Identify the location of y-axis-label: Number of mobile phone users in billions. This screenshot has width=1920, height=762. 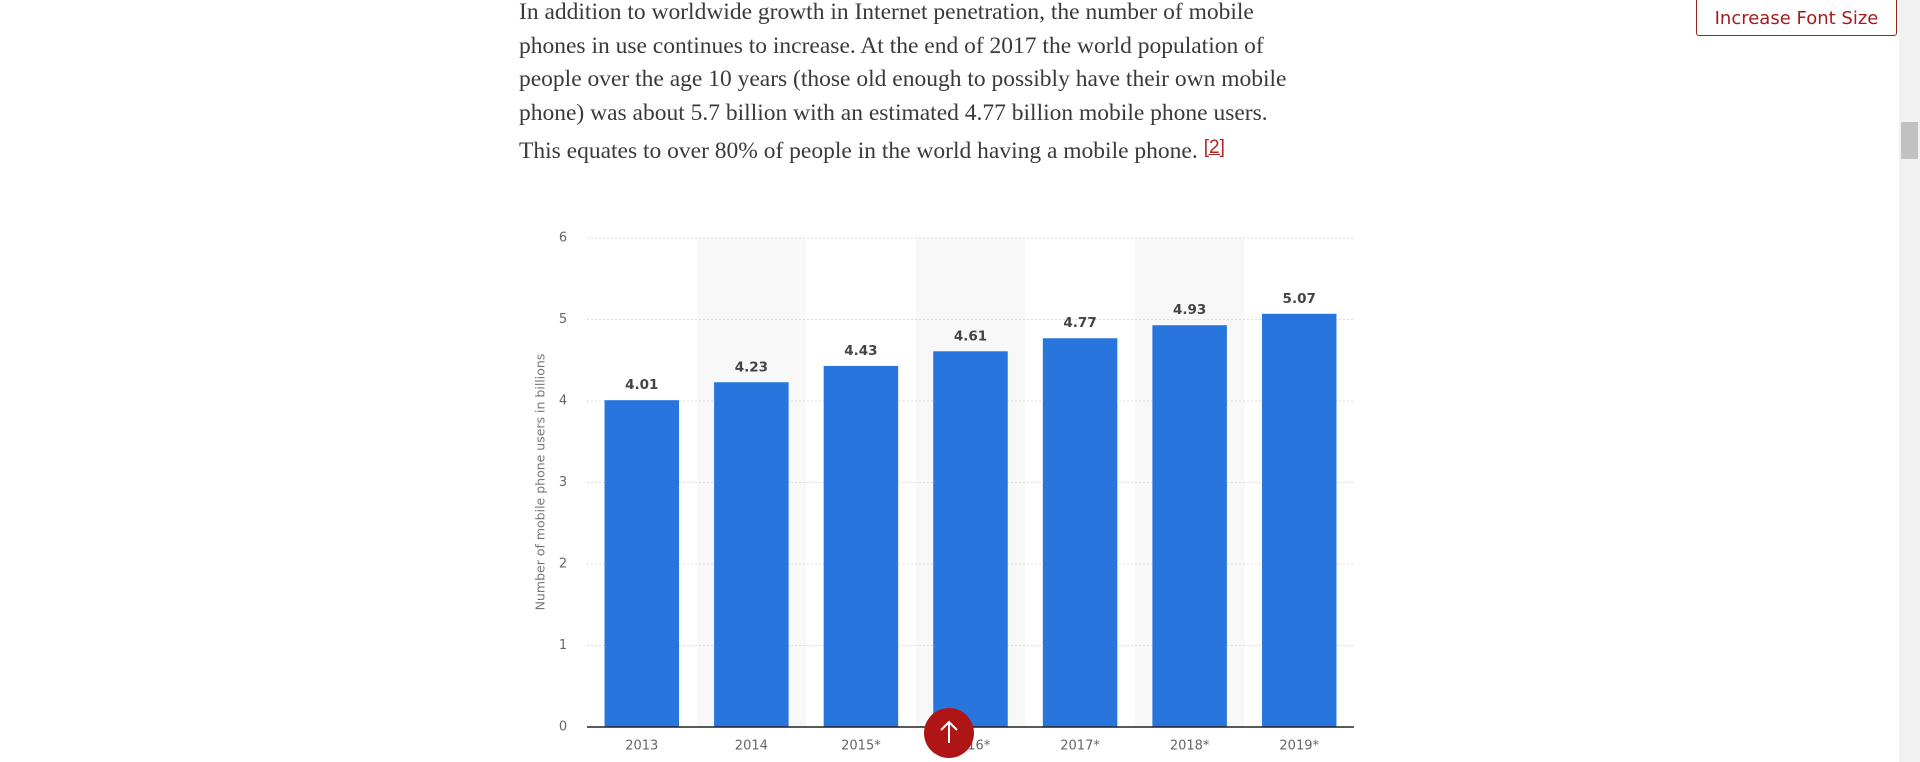
(540, 482).